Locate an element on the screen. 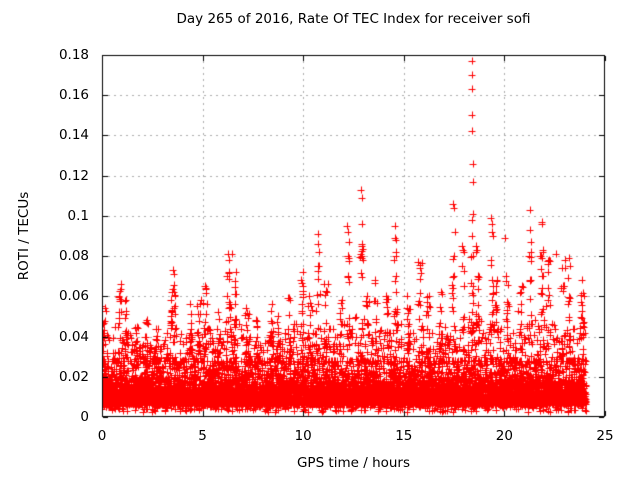  y-tick-label: 0.06 is located at coordinates (73, 296).